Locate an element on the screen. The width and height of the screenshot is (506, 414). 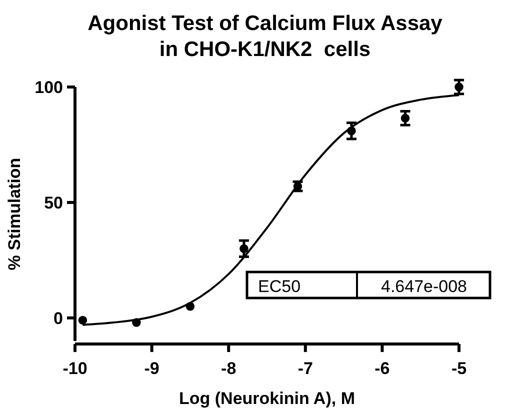
y-tick-label: 50 is located at coordinates (53, 202).